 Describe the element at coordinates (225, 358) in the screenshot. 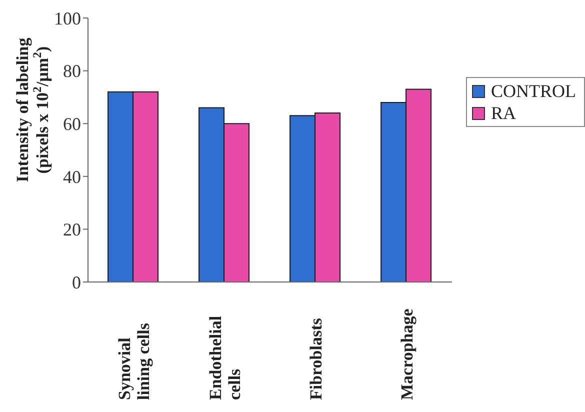

I see `x-tick-label: Endothelial cells` at that location.